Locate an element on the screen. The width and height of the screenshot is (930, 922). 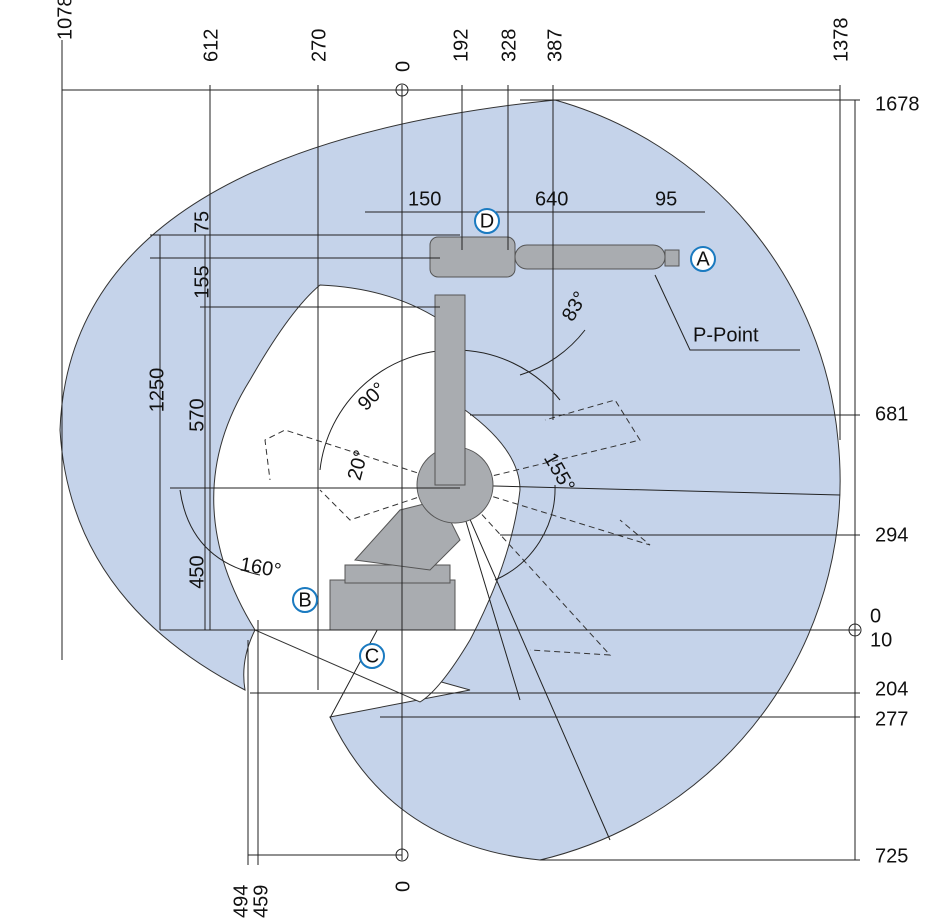
left-dim-line is located at coordinates (305, 432).